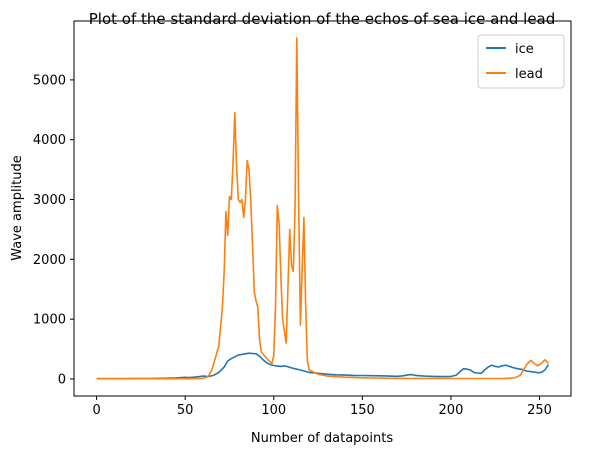 This screenshot has width=590, height=455. I want to click on y-tick-label: 3000, so click(49, 200).